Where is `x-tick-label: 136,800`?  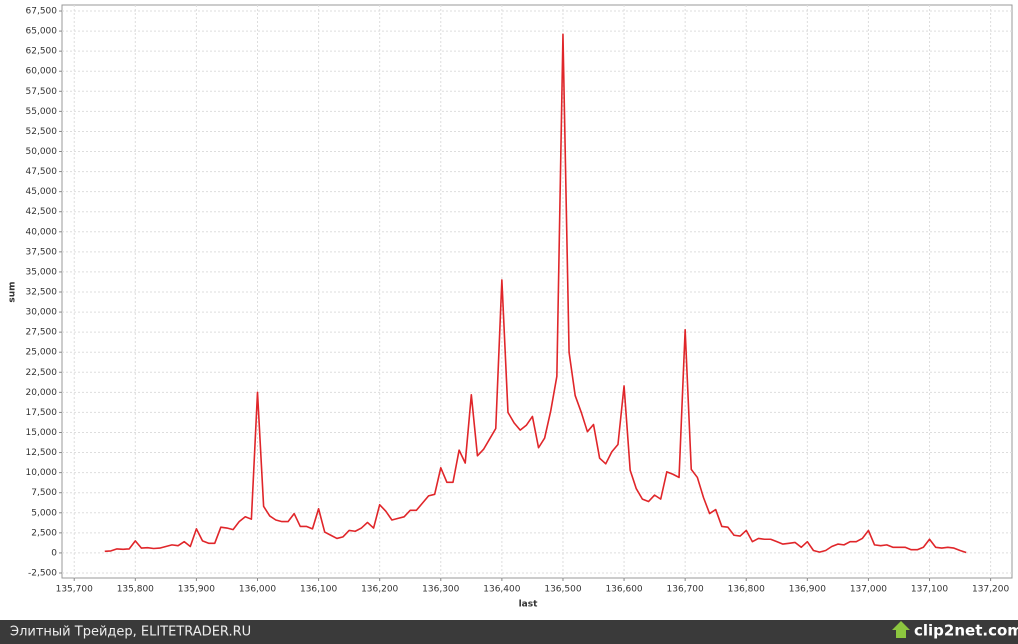 x-tick-label: 136,800 is located at coordinates (746, 590).